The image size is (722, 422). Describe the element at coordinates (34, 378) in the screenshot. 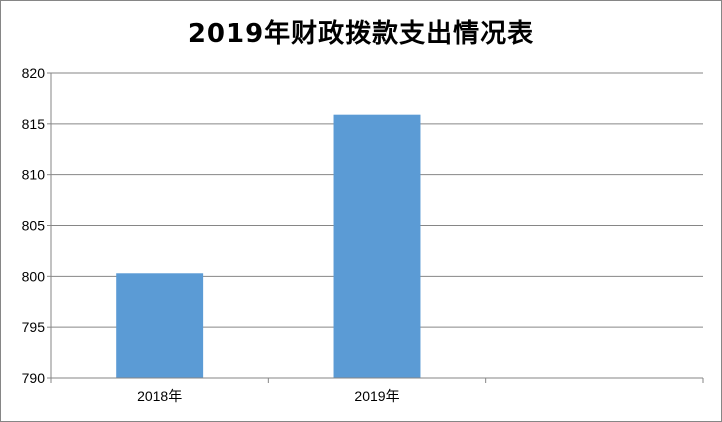

I see `y-tick-label: 790` at that location.